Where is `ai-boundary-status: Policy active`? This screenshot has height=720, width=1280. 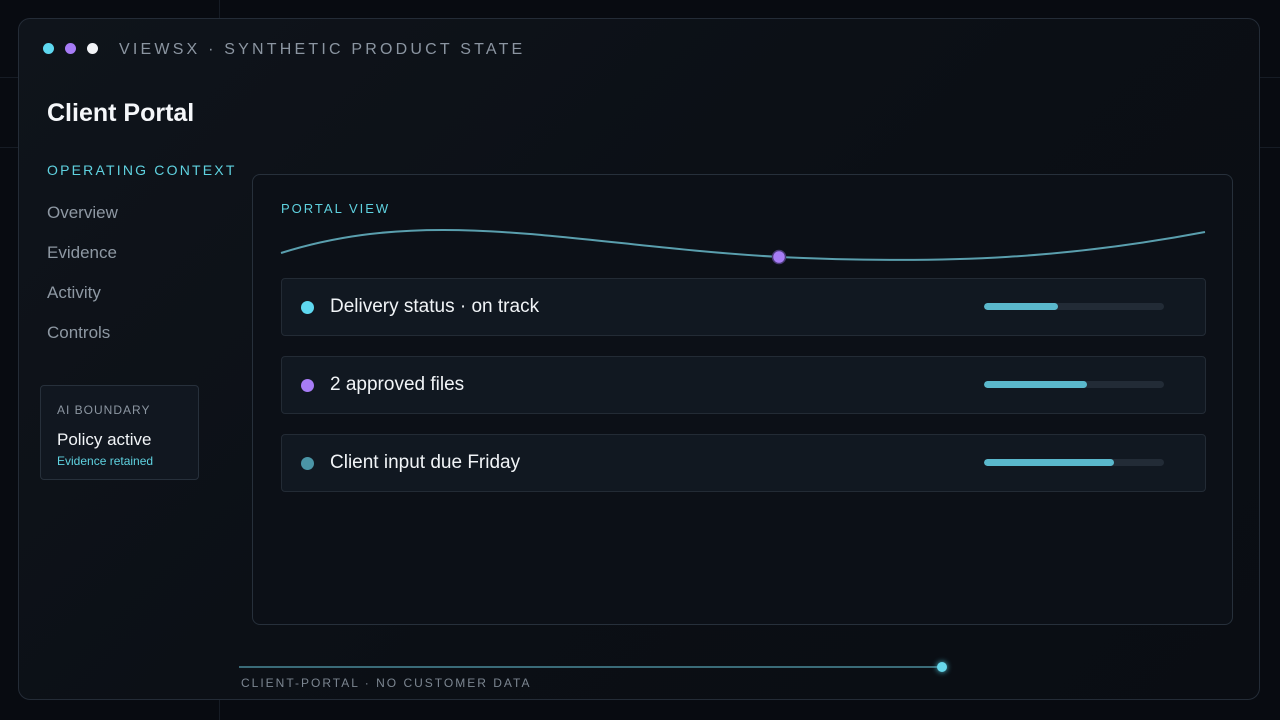
ai-boundary-status: Policy active is located at coordinates (104, 439).